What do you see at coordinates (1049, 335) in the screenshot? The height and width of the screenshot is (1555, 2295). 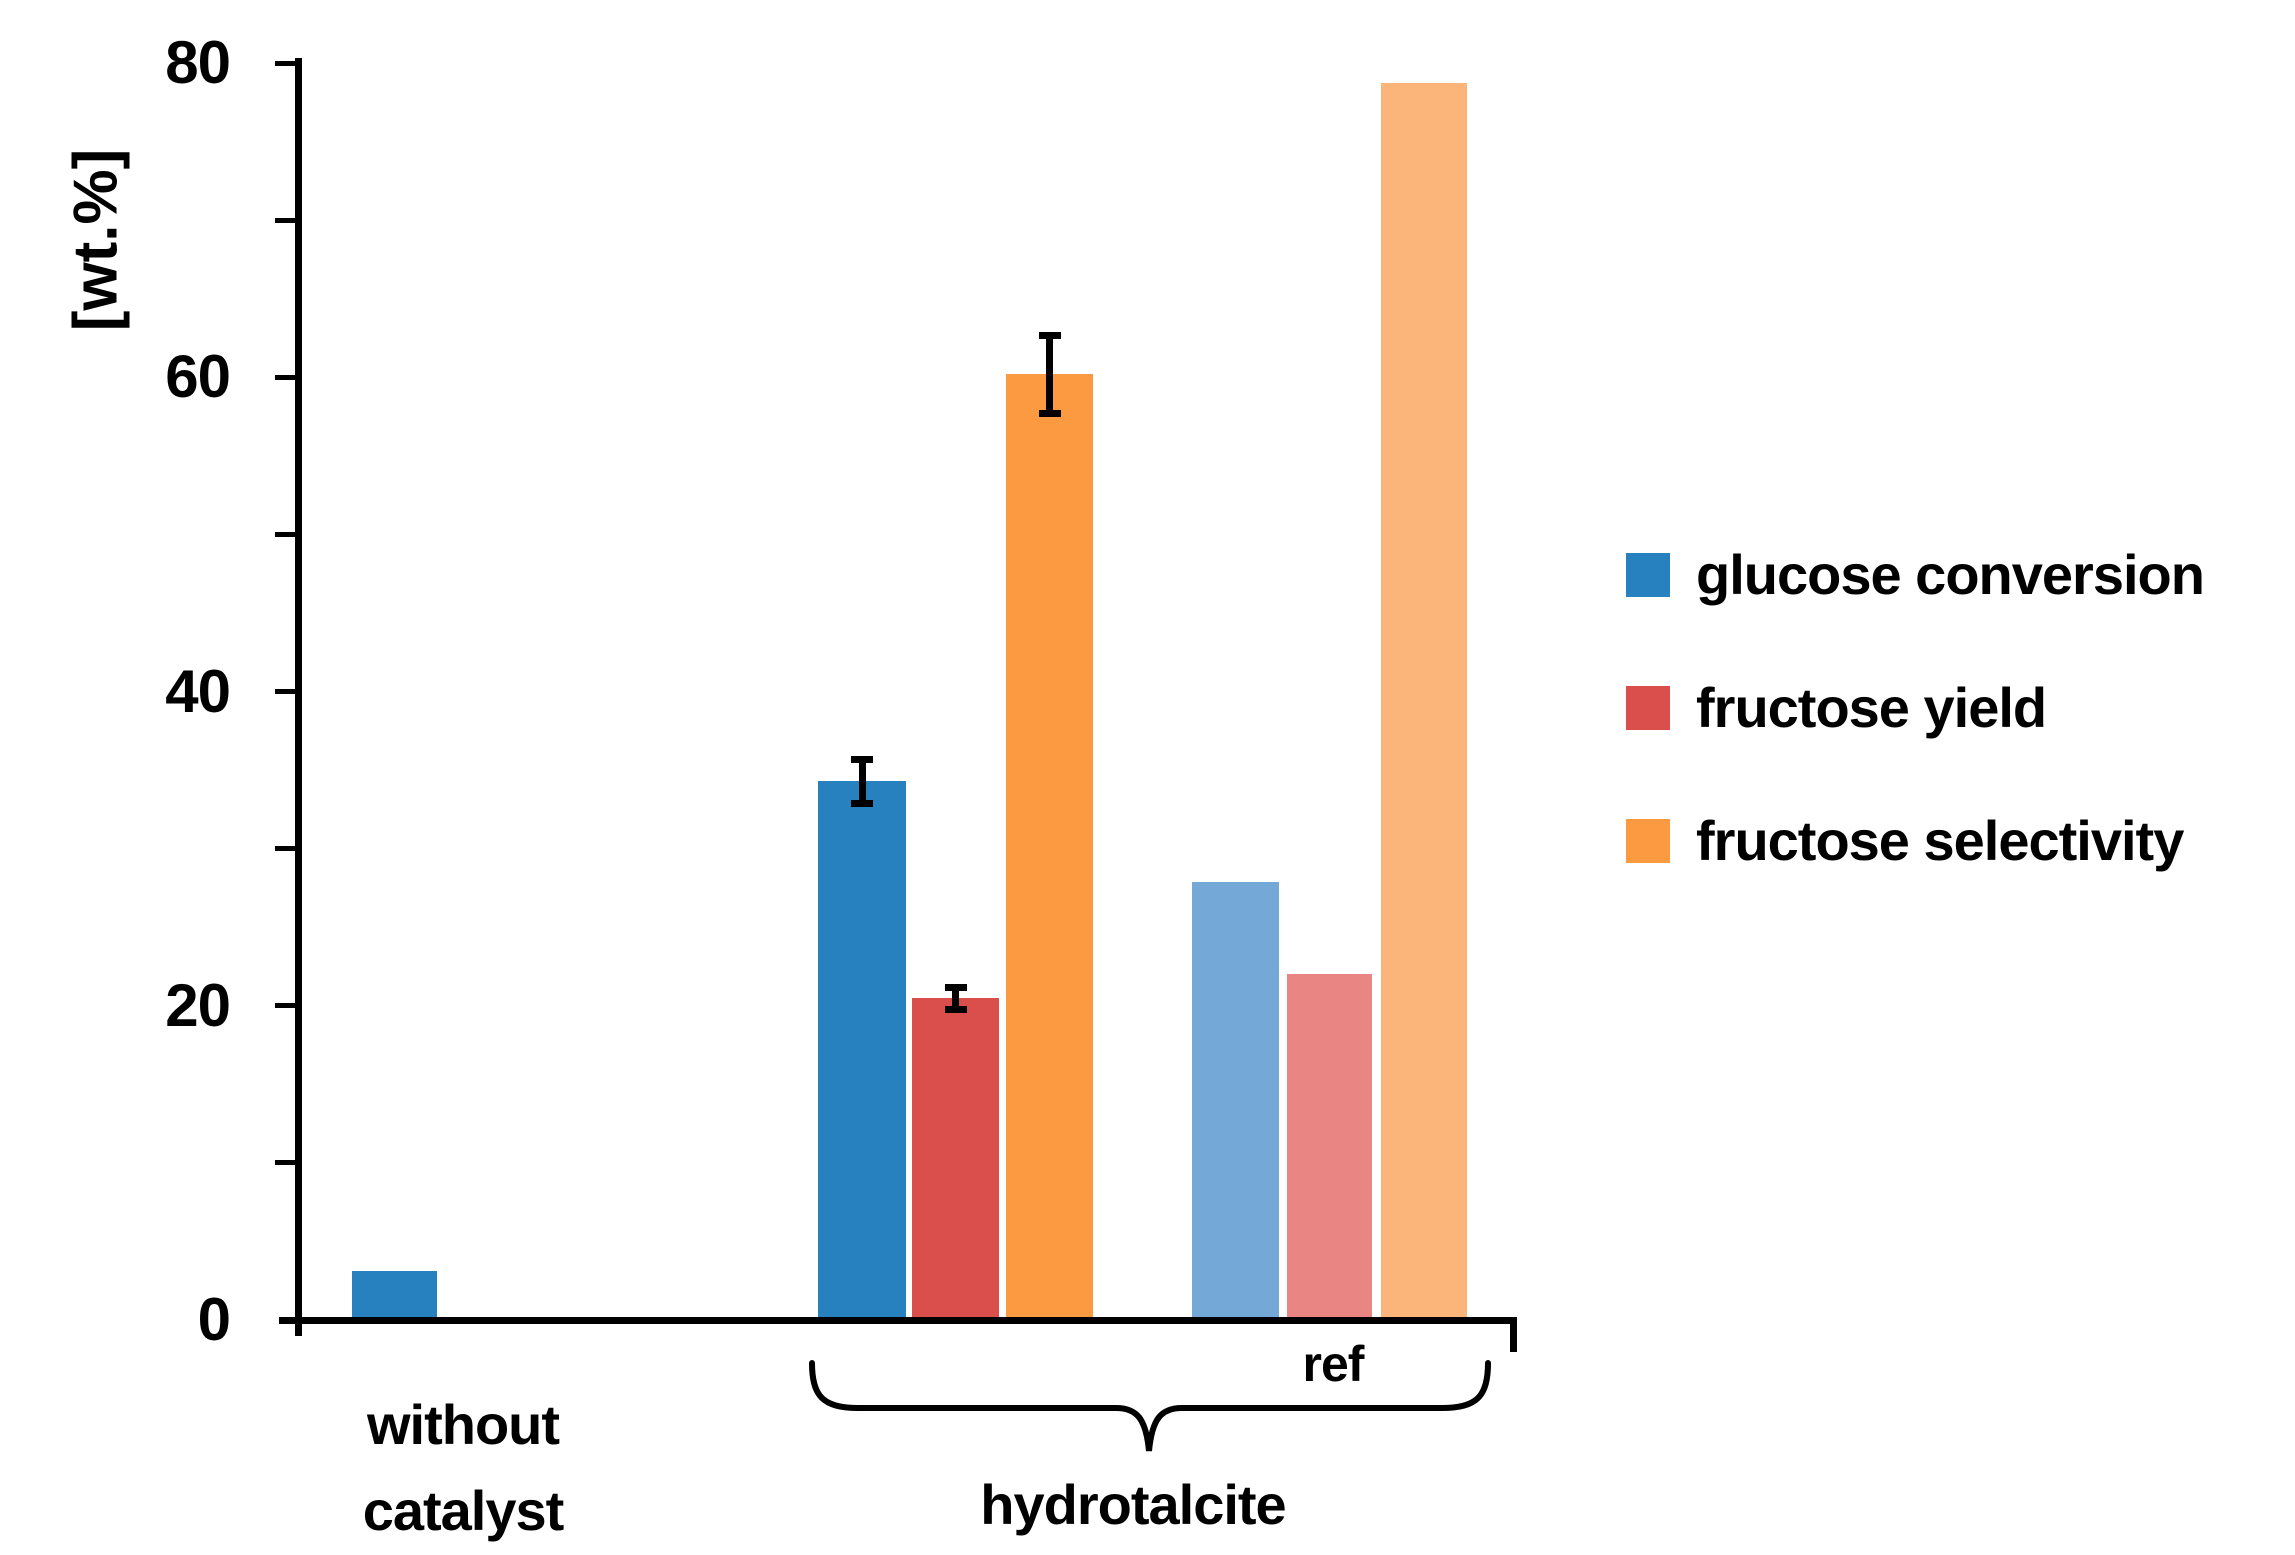 I see `error-bar-fructose-selectivity-hydrotalcite-cap-top` at bounding box center [1049, 335].